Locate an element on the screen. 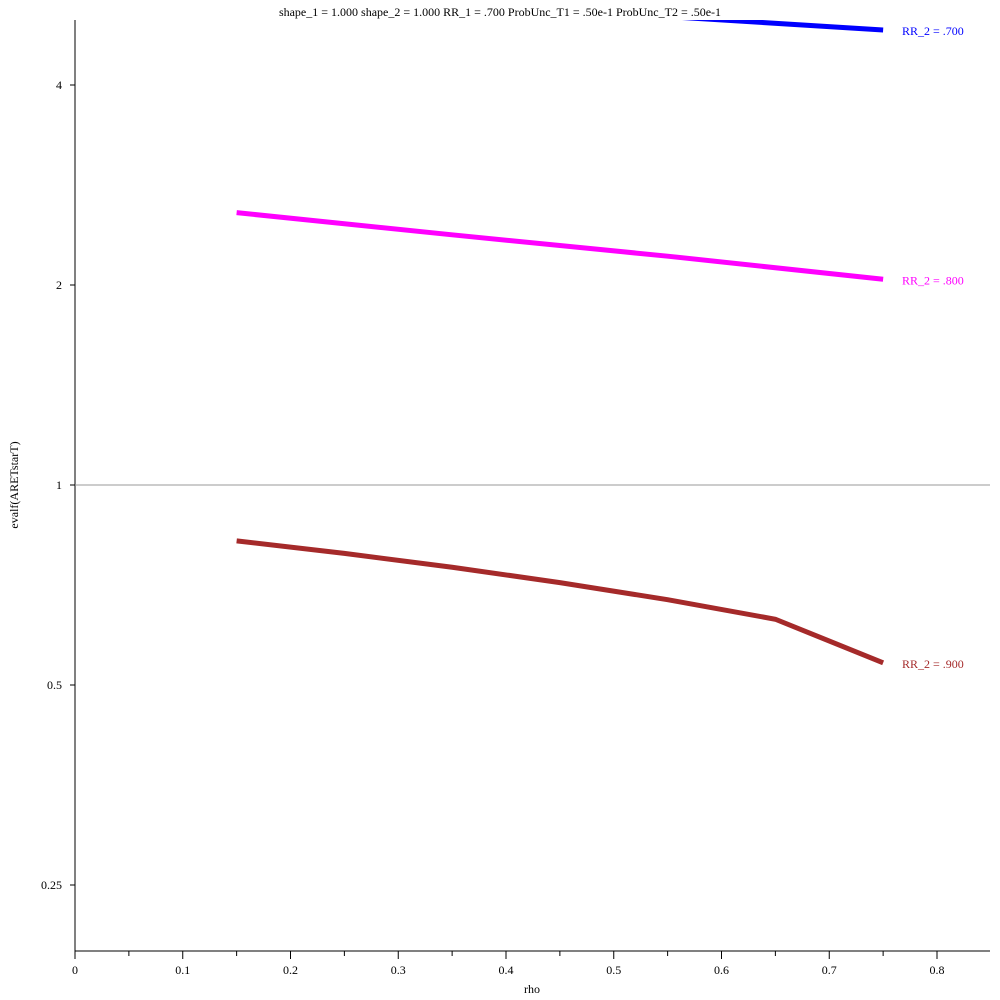  x-tick-label: 0.7 is located at coordinates (829, 970).